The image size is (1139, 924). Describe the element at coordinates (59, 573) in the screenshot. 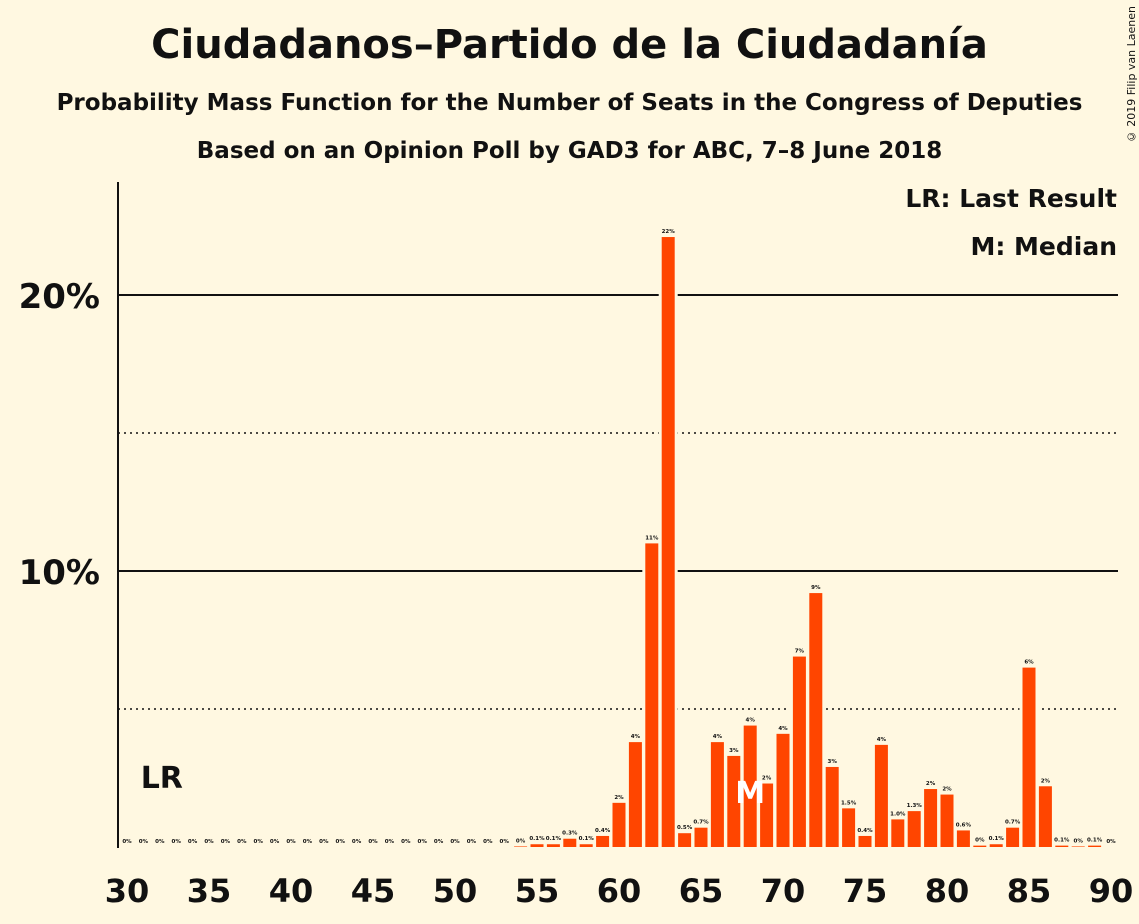

I see `y-tick-label: 10%` at that location.